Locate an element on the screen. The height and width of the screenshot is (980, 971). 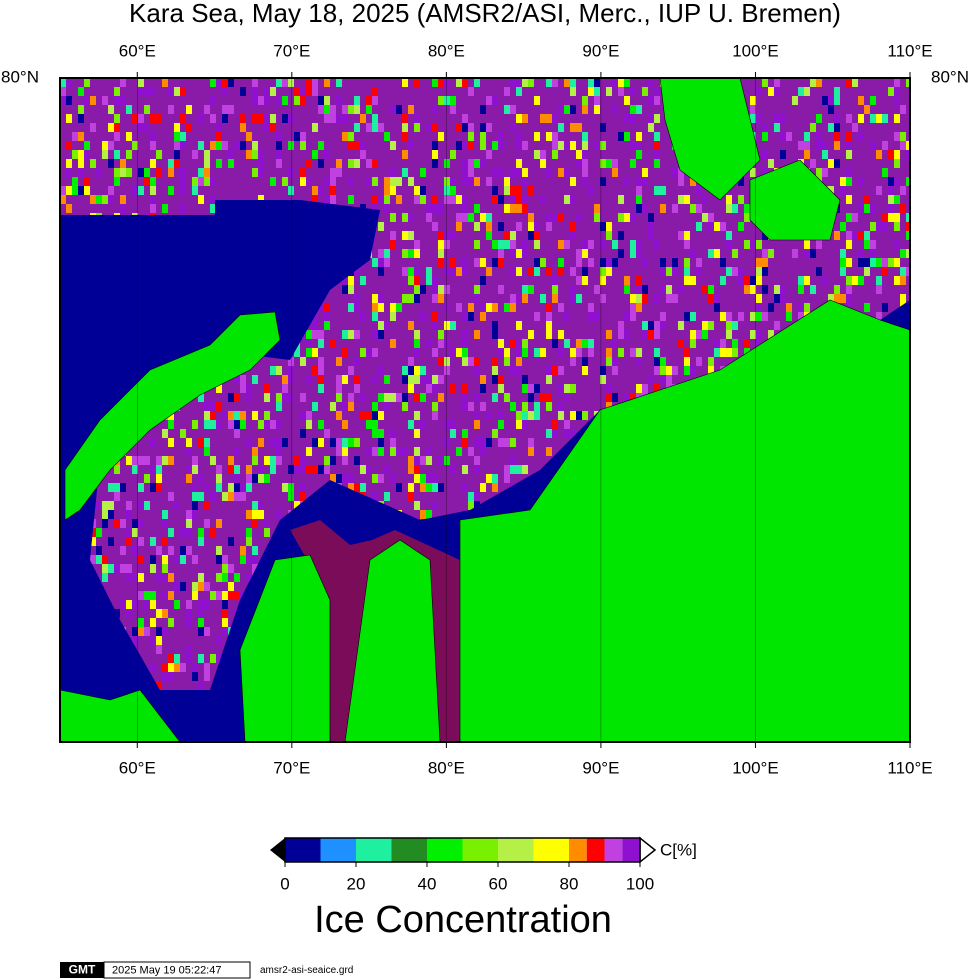
colorbar-tick-label: 20 is located at coordinates (356, 883).